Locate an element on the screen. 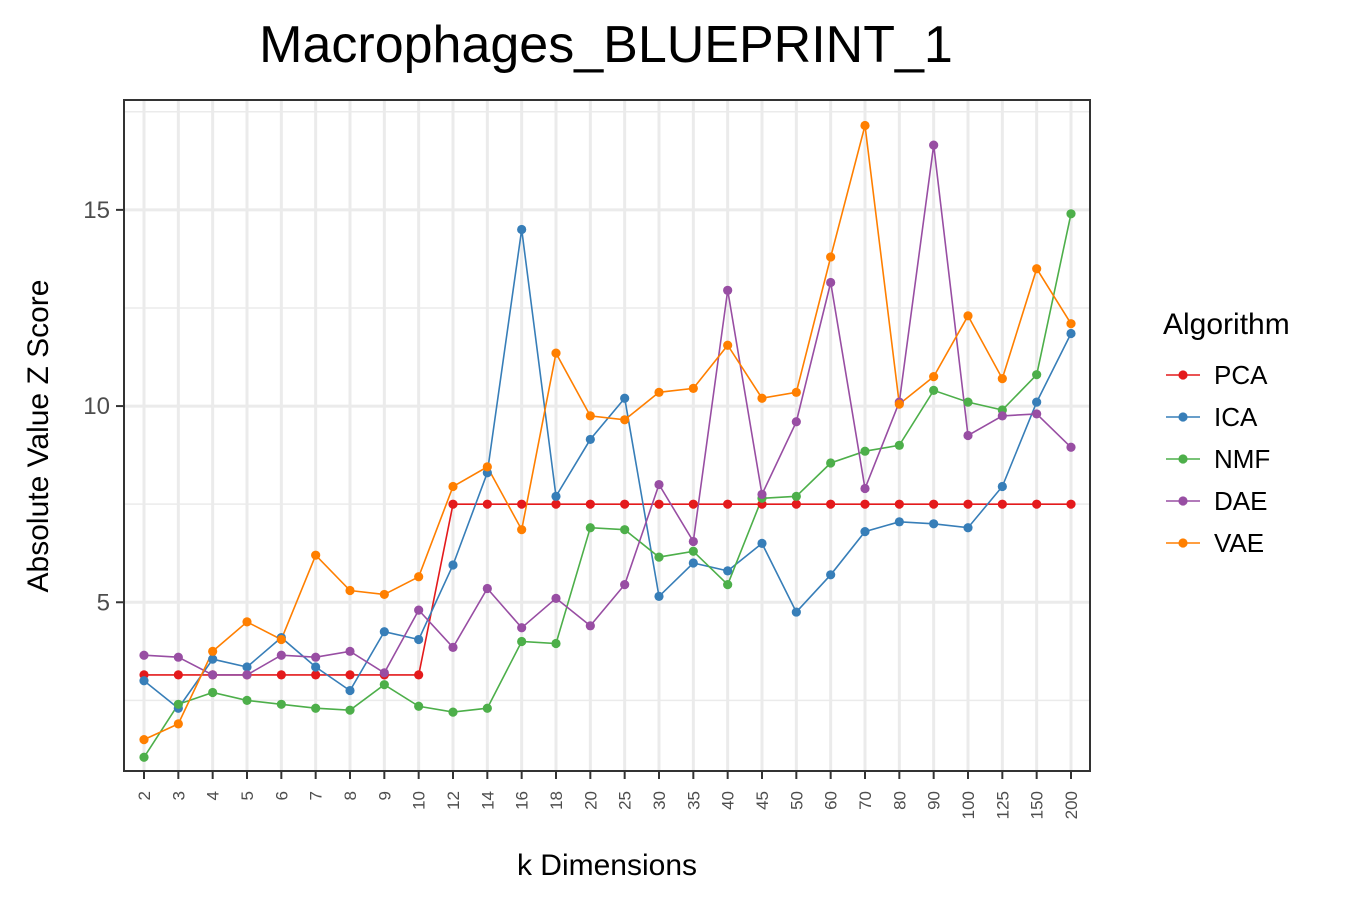 The height and width of the screenshot is (900, 1350). x-tick-label: 45 is located at coordinates (762, 800).